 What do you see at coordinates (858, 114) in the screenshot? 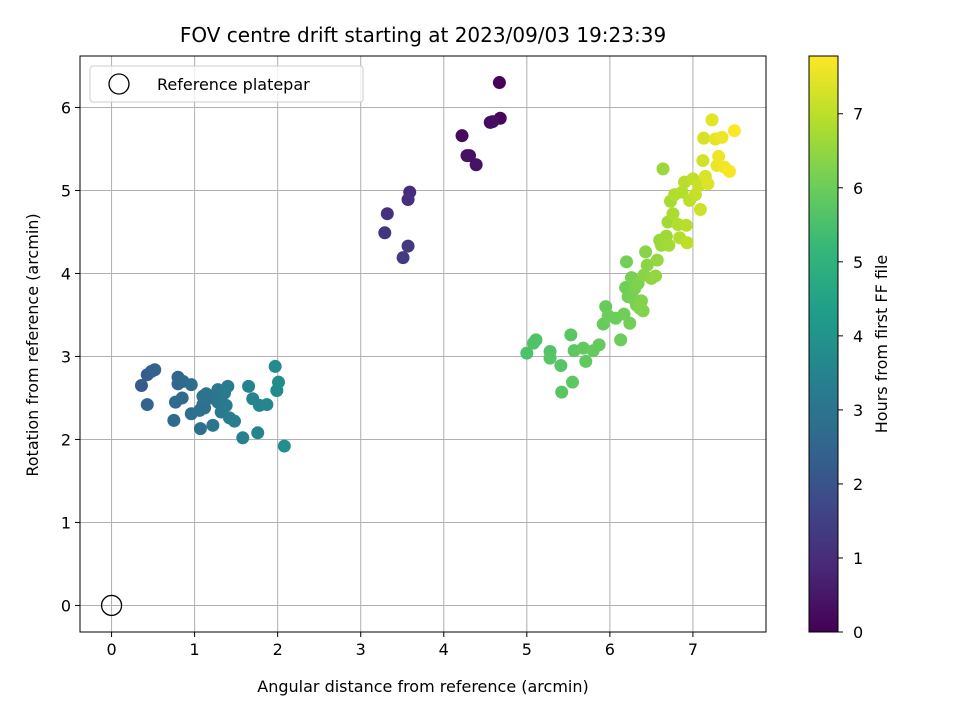
I see `colorbar-tick-label: 7` at bounding box center [858, 114].